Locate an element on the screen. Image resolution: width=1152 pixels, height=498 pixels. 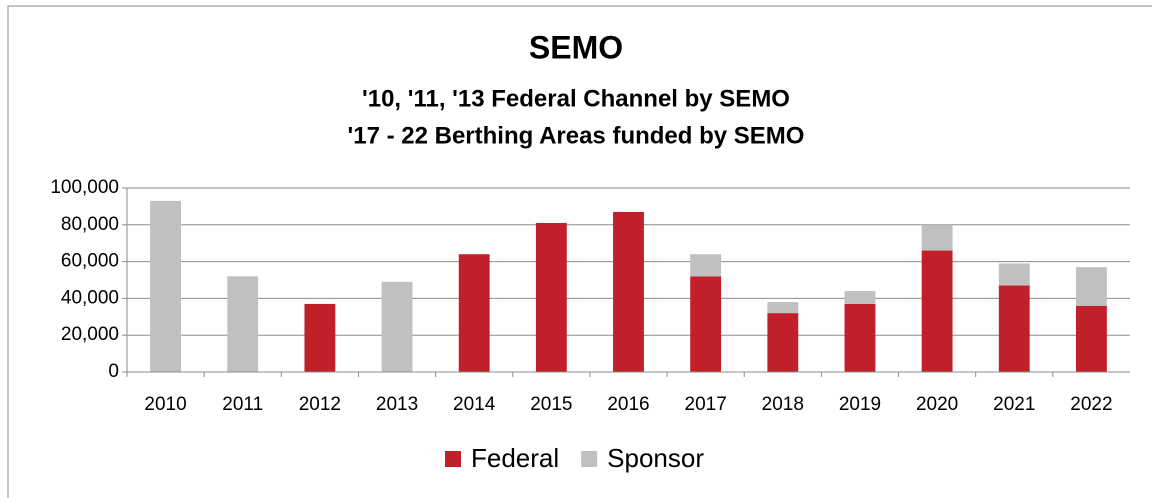
x-tick-label: 2015 is located at coordinates (551, 404).